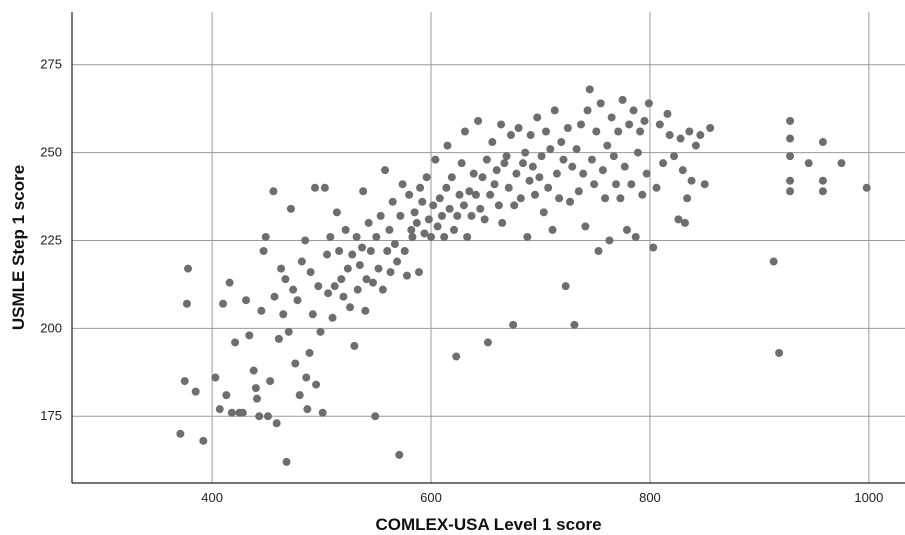  Describe the element at coordinates (650, 497) in the screenshot. I see `x-tick-label: 800` at that location.